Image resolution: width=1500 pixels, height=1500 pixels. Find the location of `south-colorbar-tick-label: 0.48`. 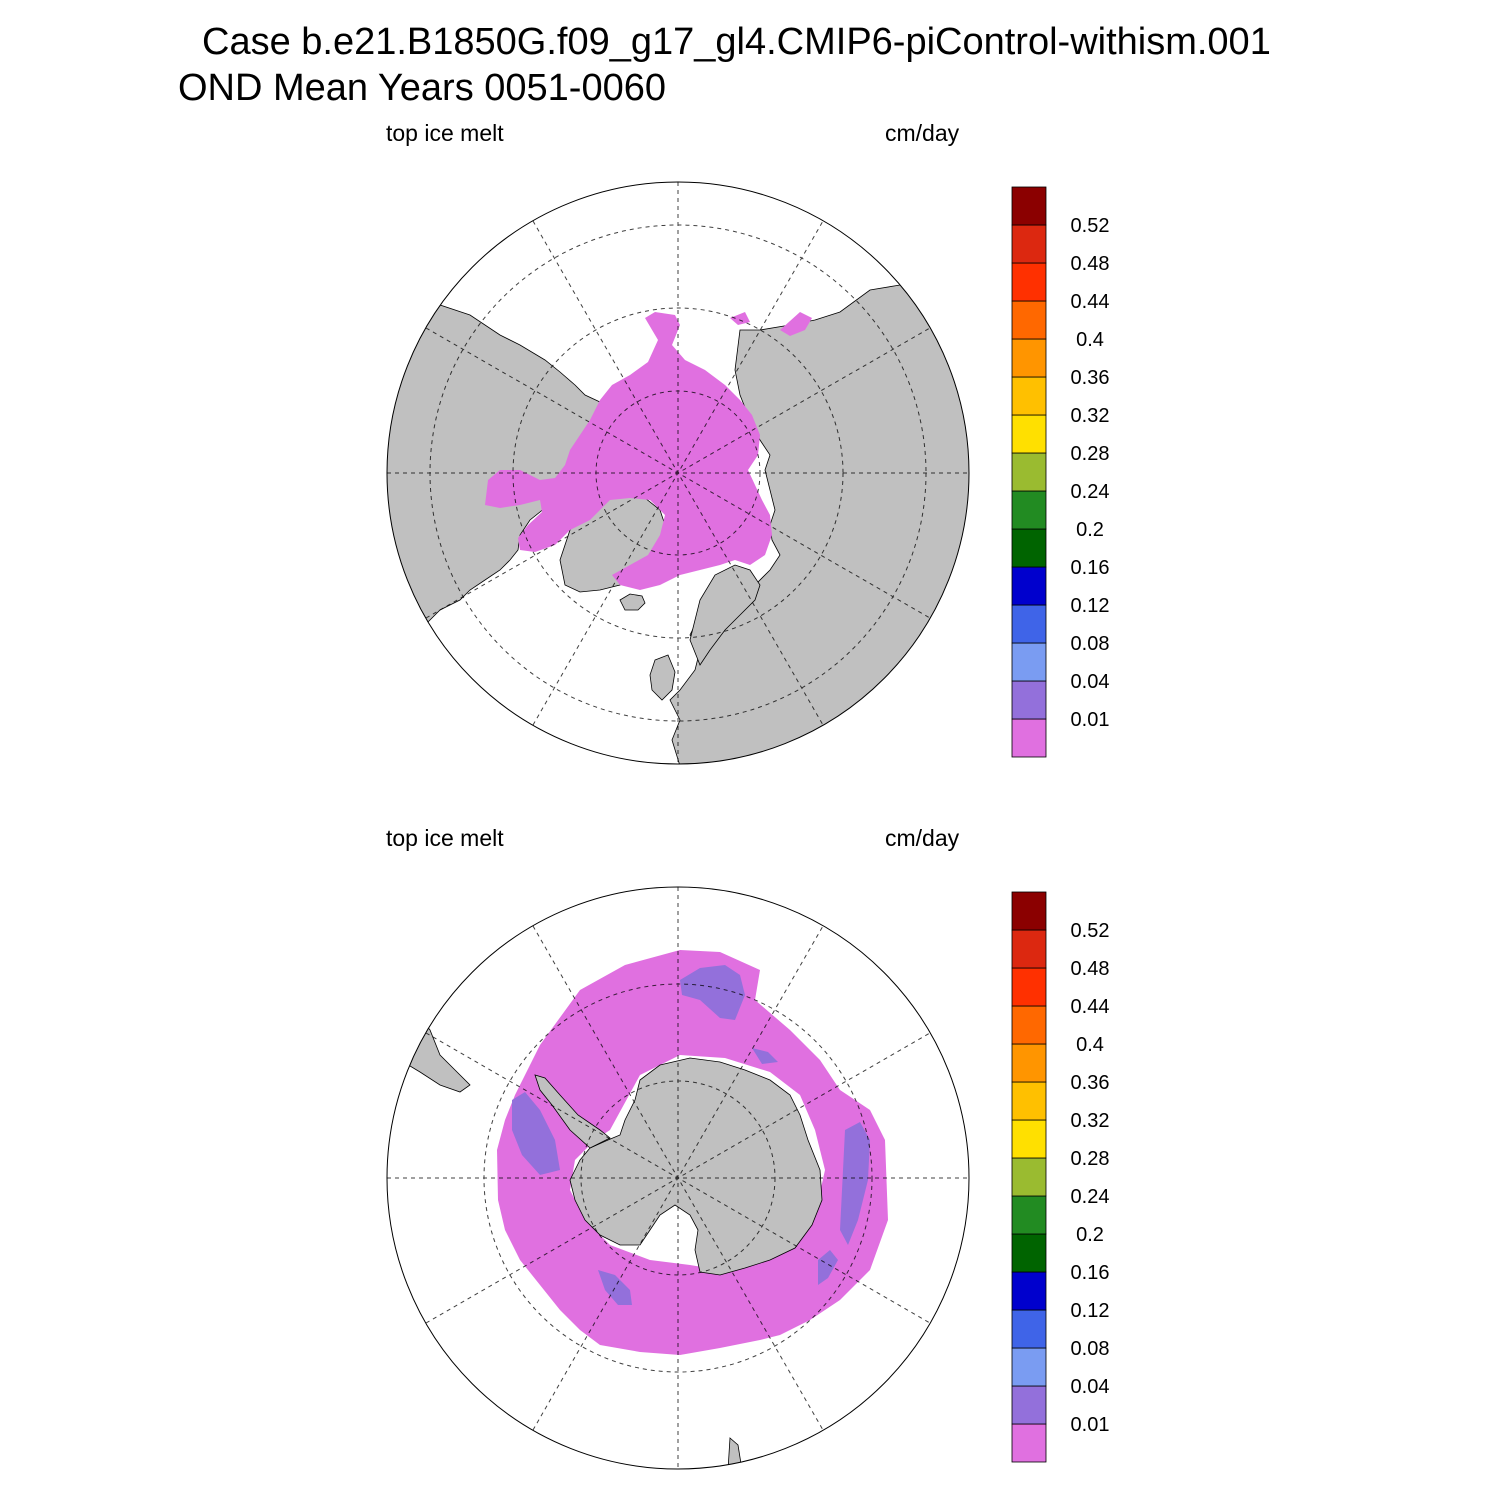

south-colorbar-tick-label: 0.48 is located at coordinates (1090, 969).